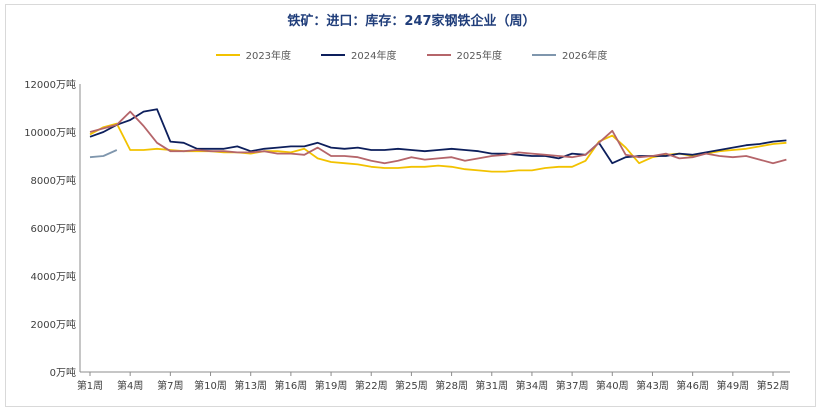 This screenshot has height=413, width=823. I want to click on legend-label: 2026年度, so click(584, 56).